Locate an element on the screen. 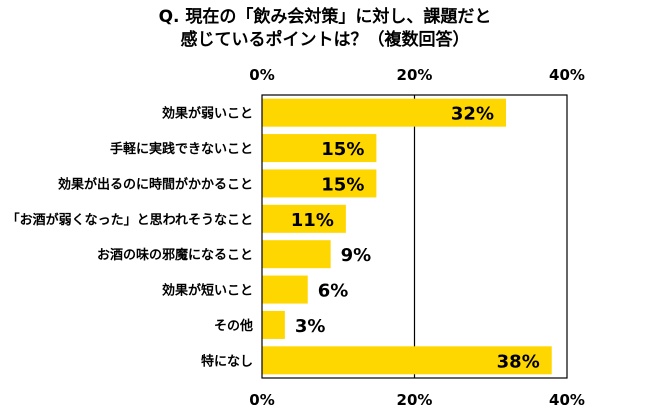  category-label-0: 効果が弱いこと is located at coordinates (207, 114).